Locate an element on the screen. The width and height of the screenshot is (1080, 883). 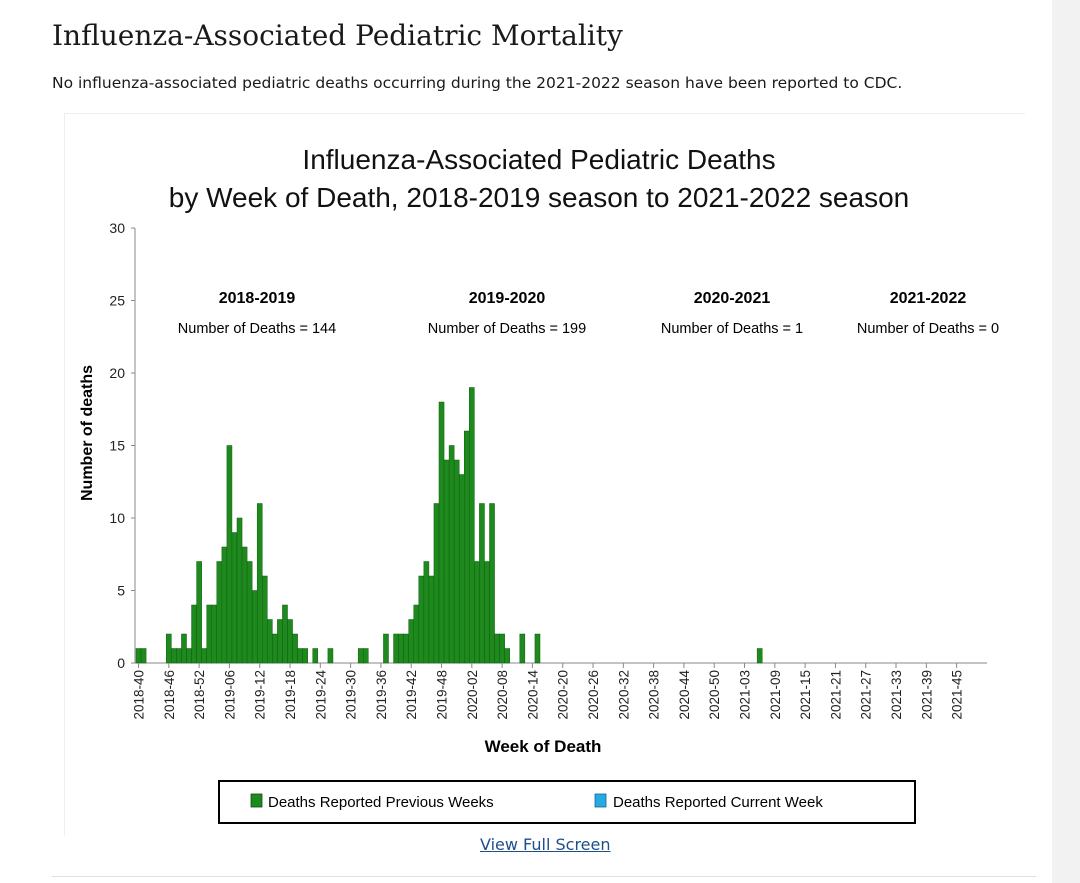
season-label-2020-2021: 2020-2021 is located at coordinates (732, 298).